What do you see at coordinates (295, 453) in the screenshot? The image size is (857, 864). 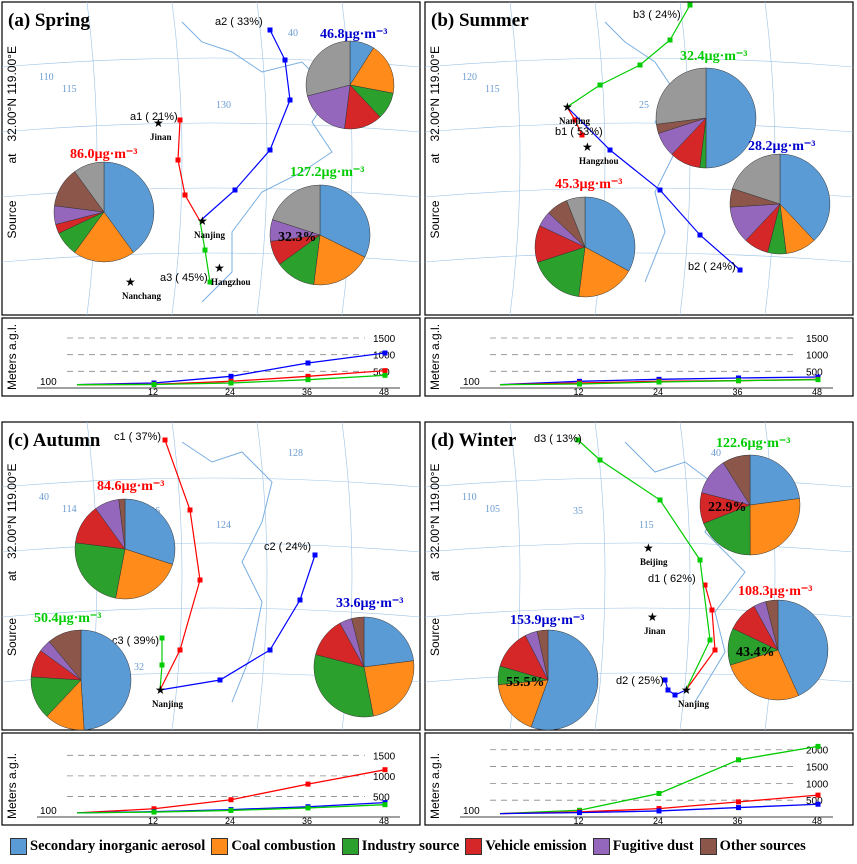 I see `map-grid-label: 128` at bounding box center [295, 453].